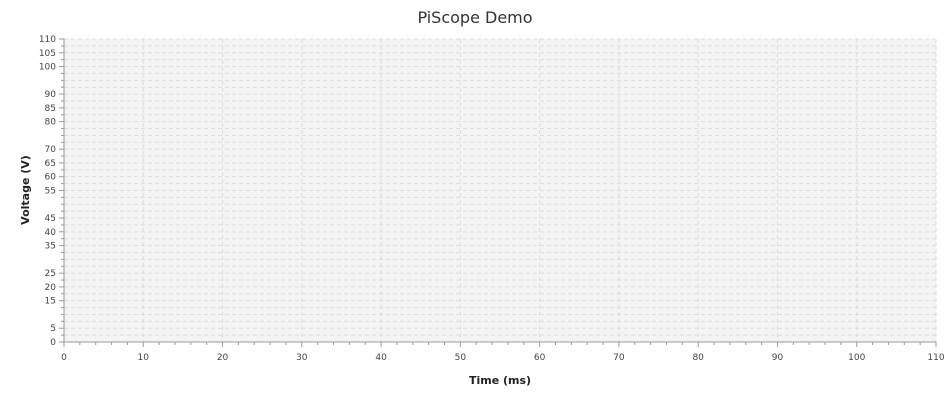  What do you see at coordinates (935, 358) in the screenshot?
I see `x-tick-label: 110` at bounding box center [935, 358].